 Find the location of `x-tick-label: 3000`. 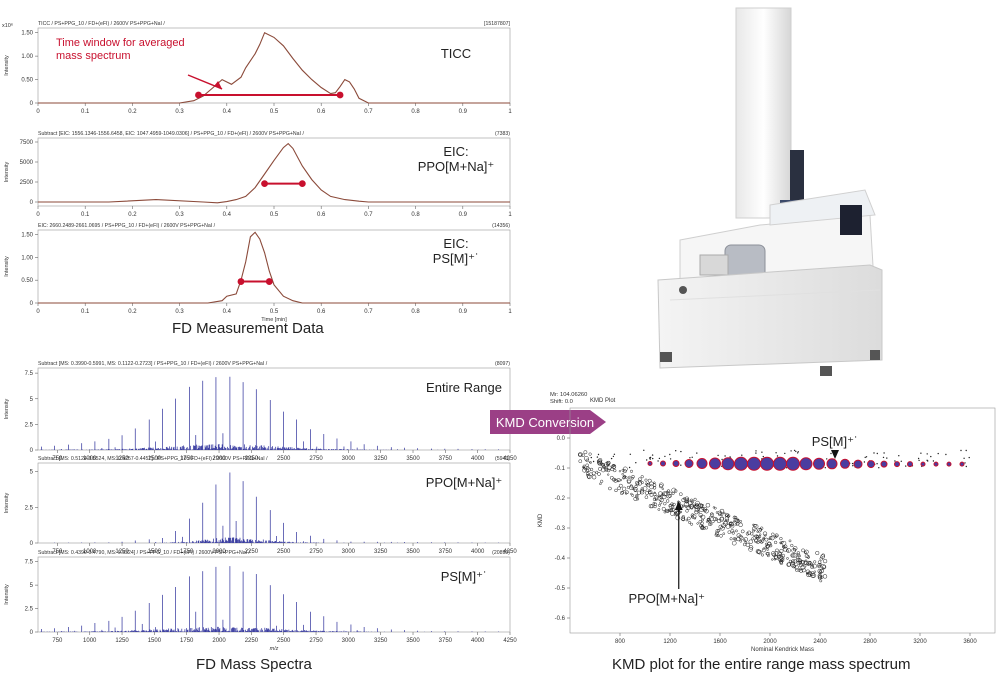

x-tick-label: 3000 is located at coordinates (349, 552).